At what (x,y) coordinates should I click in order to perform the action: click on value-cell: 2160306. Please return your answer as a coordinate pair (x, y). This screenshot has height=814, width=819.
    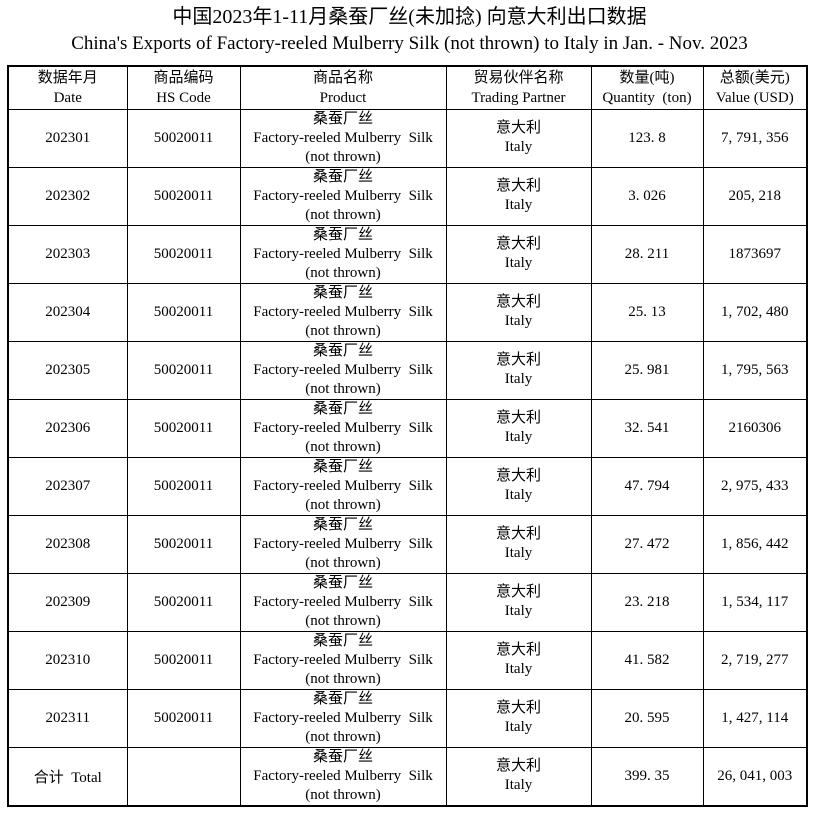
    Looking at the image, I should click on (755, 428).